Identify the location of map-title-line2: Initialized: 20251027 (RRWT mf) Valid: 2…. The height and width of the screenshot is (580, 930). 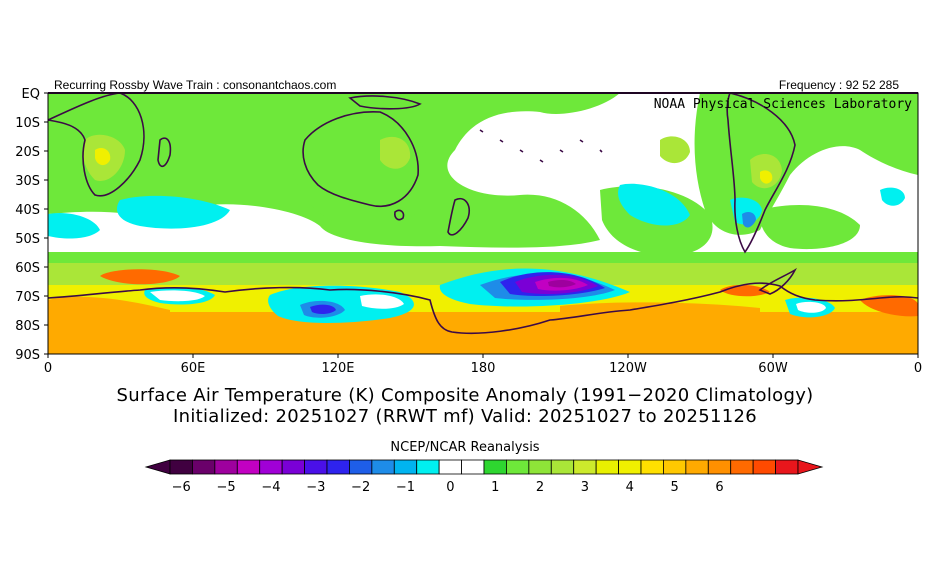
(465, 416).